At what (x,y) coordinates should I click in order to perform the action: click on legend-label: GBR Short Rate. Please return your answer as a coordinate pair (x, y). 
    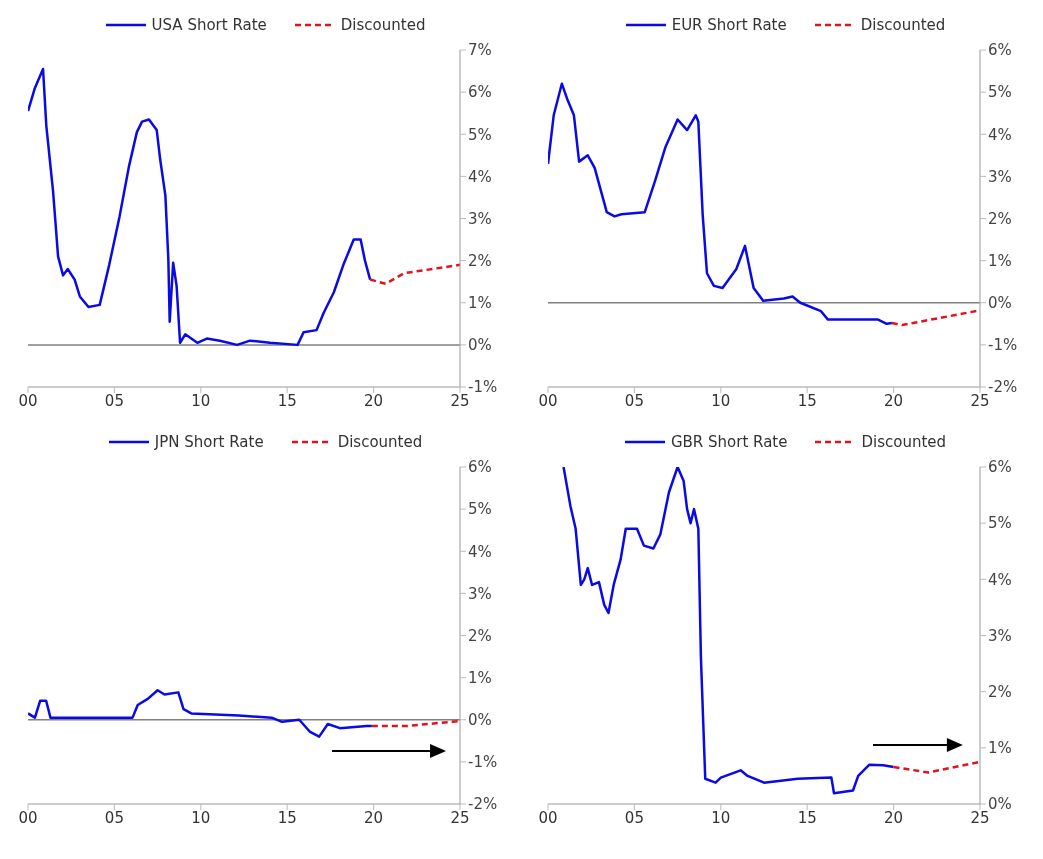
    Looking at the image, I should click on (729, 442).